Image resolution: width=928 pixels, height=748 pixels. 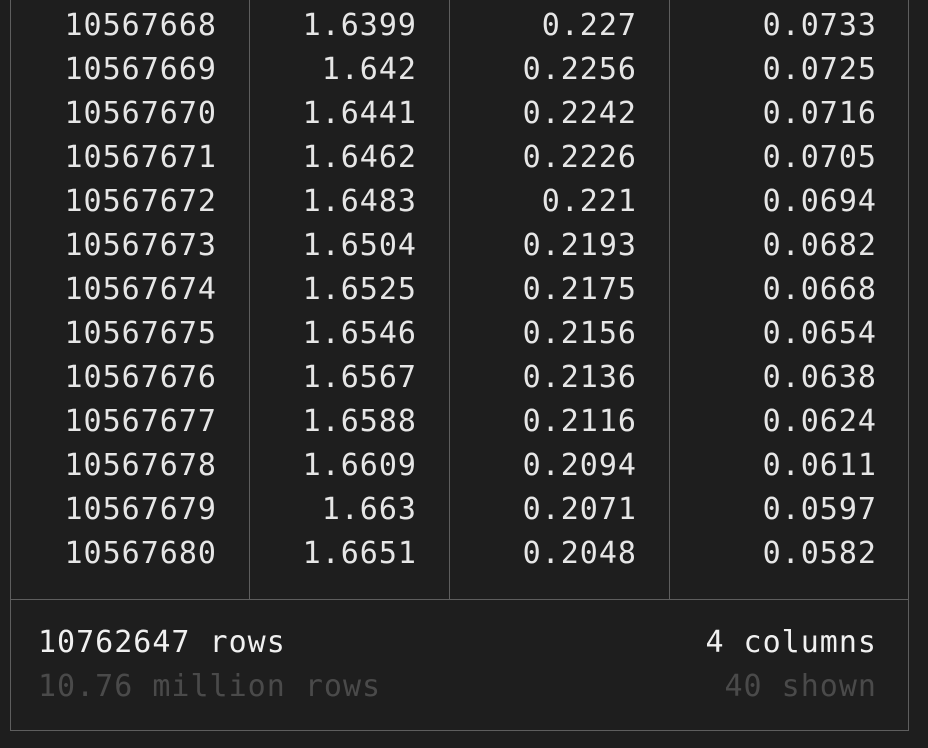 I want to click on table-row: 10567680 1.6651 0.2048 0.0582, so click(x=459, y=554).